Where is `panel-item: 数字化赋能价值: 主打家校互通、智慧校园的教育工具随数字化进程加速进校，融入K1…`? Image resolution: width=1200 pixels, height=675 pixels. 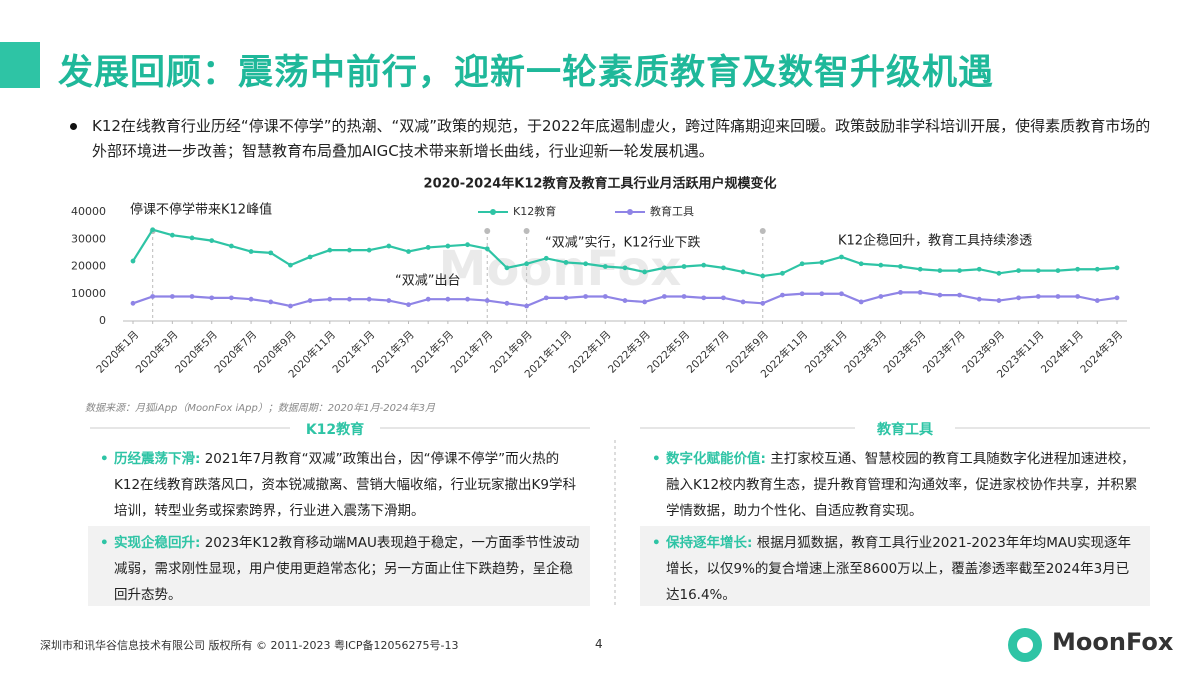
panel-item: 数字化赋能价值: 主打家校互通、智慧校园的教育工具随数字化进程加速进校，融入K1… is located at coordinates (895, 482).